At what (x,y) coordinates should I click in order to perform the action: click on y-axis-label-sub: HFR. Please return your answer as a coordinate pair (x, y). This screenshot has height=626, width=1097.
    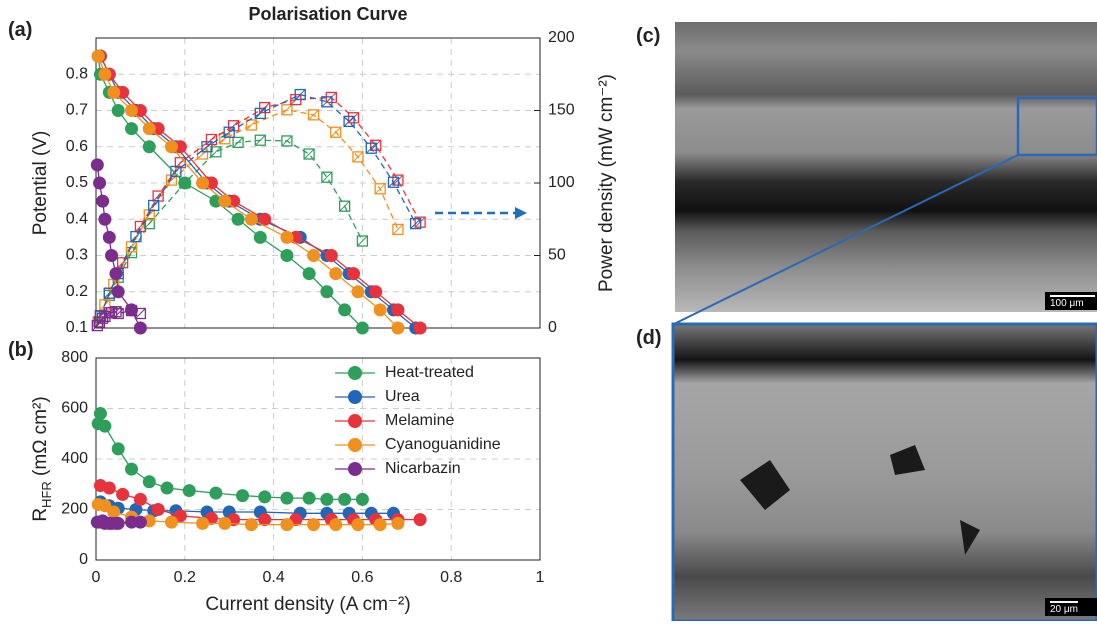
    Looking at the image, I should click on (46, 494).